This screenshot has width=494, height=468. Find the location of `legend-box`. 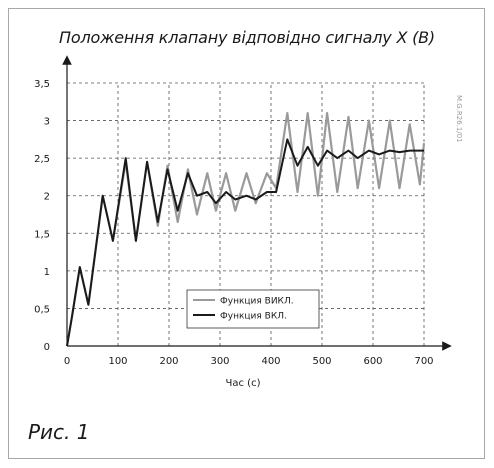

legend-box is located at coordinates (253, 309).